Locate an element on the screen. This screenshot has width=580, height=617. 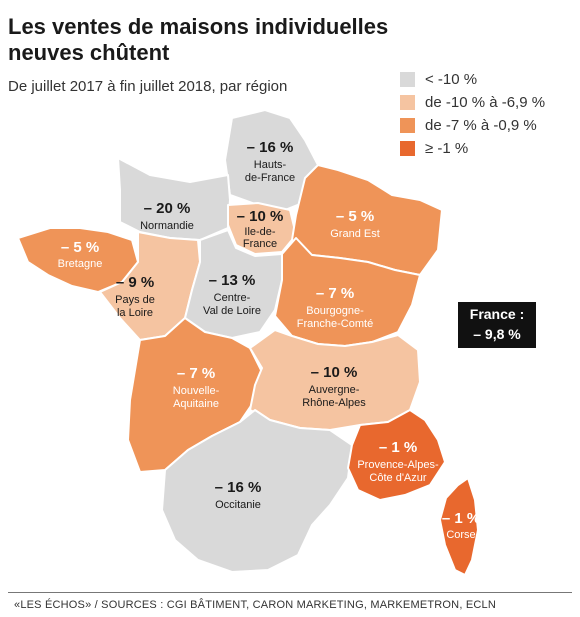
label-pays-de-la-loire: – 9 % Pays de la Loire is located at coordinates (135, 296).